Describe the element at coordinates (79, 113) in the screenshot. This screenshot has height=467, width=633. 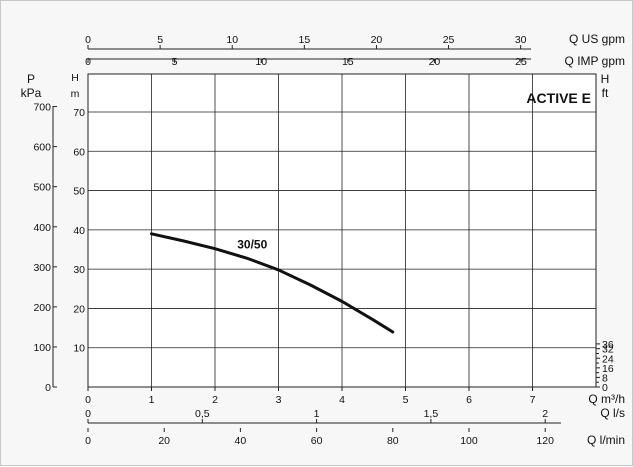
I see `tick-label-m: 70` at that location.